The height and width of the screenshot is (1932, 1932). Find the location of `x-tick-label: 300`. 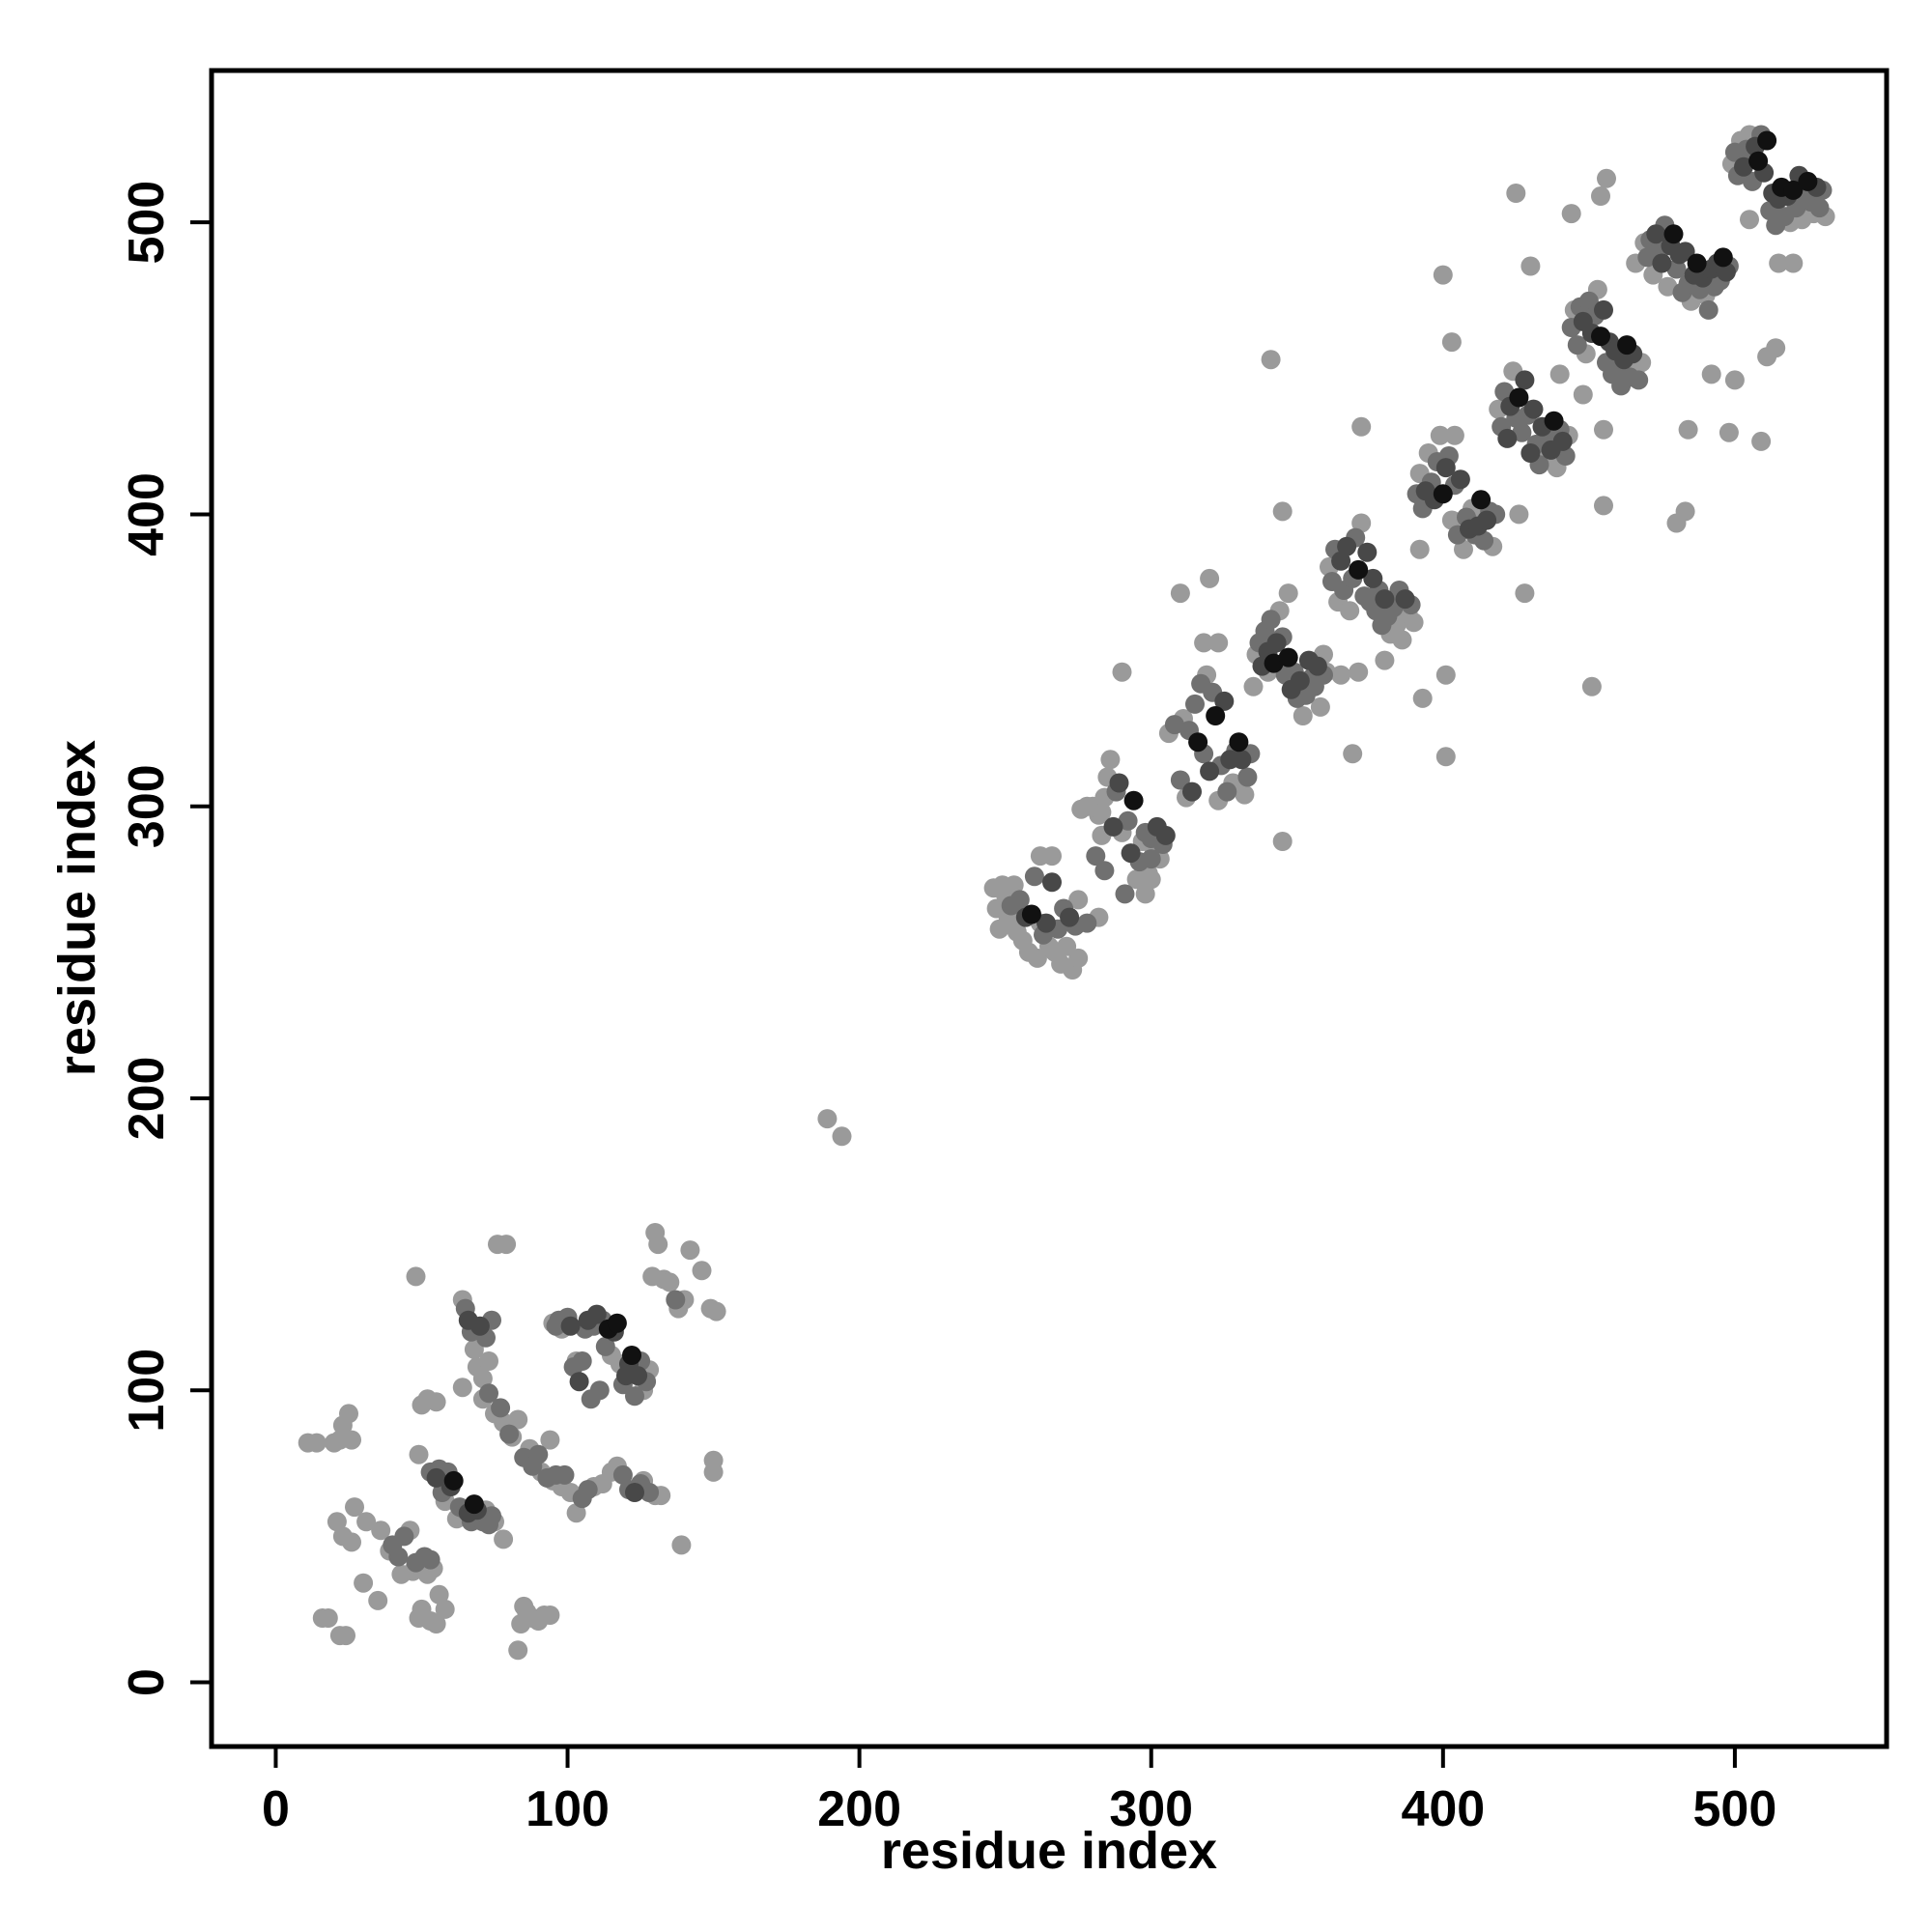

x-tick-label: 300 is located at coordinates (1151, 1809).